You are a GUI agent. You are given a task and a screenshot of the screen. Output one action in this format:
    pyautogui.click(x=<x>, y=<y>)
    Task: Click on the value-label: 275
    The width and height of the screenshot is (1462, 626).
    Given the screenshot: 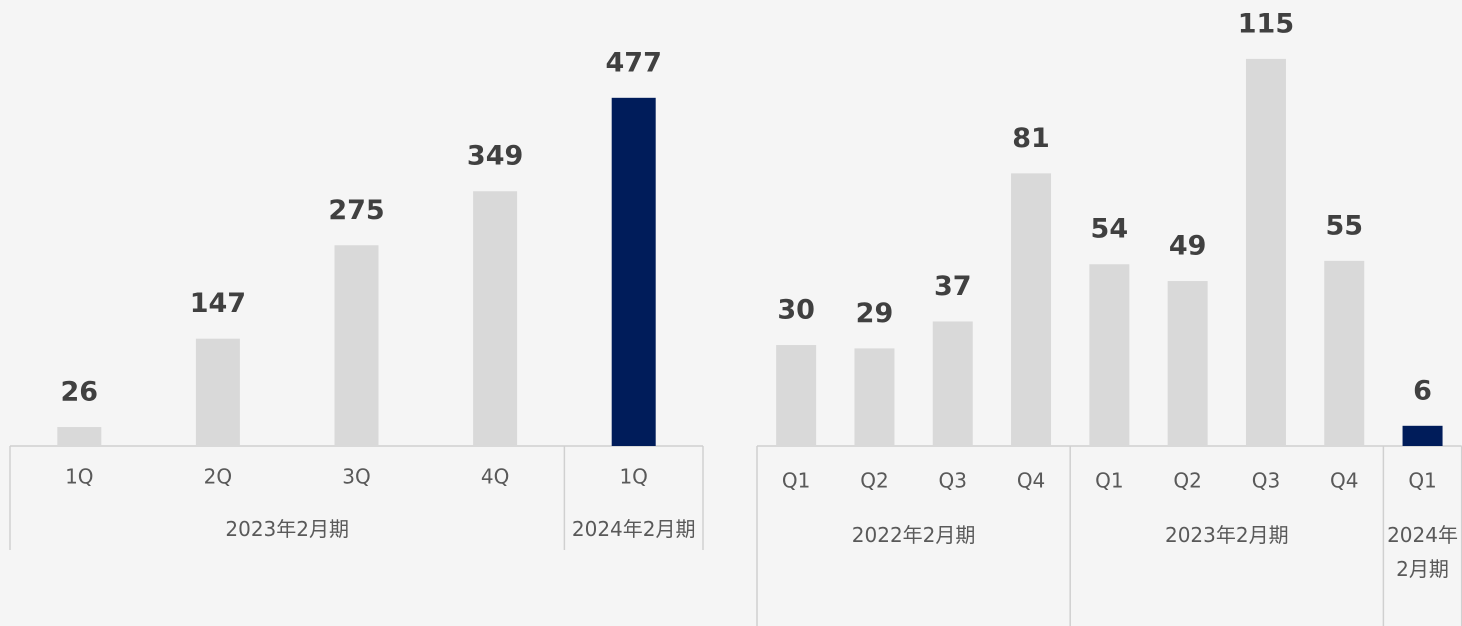 What is the action you would take?
    pyautogui.click(x=356, y=210)
    